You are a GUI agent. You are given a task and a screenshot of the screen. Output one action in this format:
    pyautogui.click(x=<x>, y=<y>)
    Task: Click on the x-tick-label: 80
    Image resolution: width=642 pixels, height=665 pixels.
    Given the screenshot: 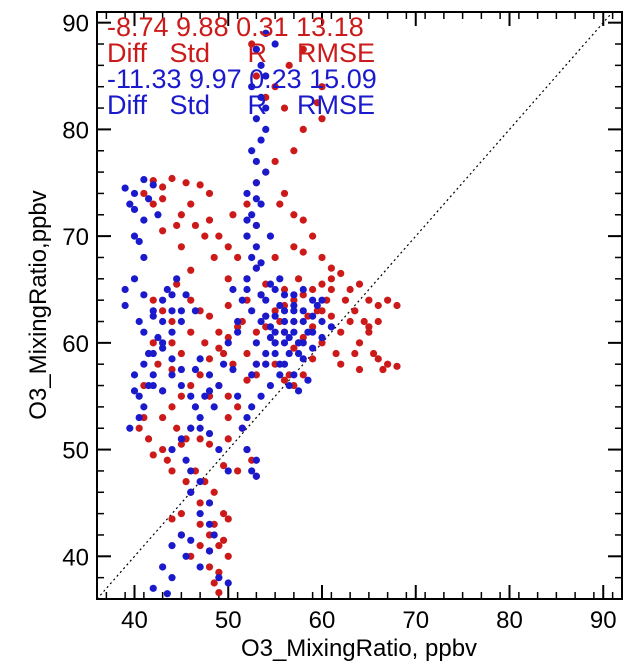 What is the action you would take?
    pyautogui.click(x=509, y=620)
    